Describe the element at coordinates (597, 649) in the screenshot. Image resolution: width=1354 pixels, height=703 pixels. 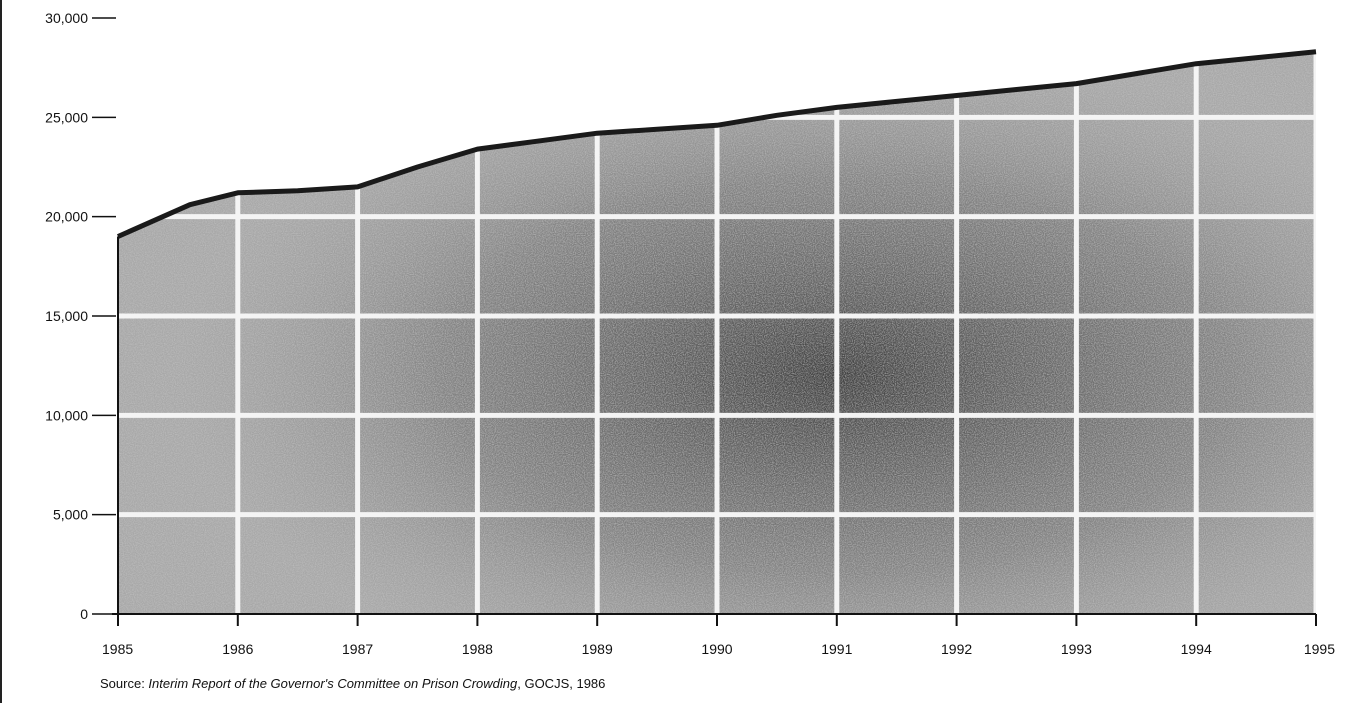
I see `x-tick-label: 1989` at that location.